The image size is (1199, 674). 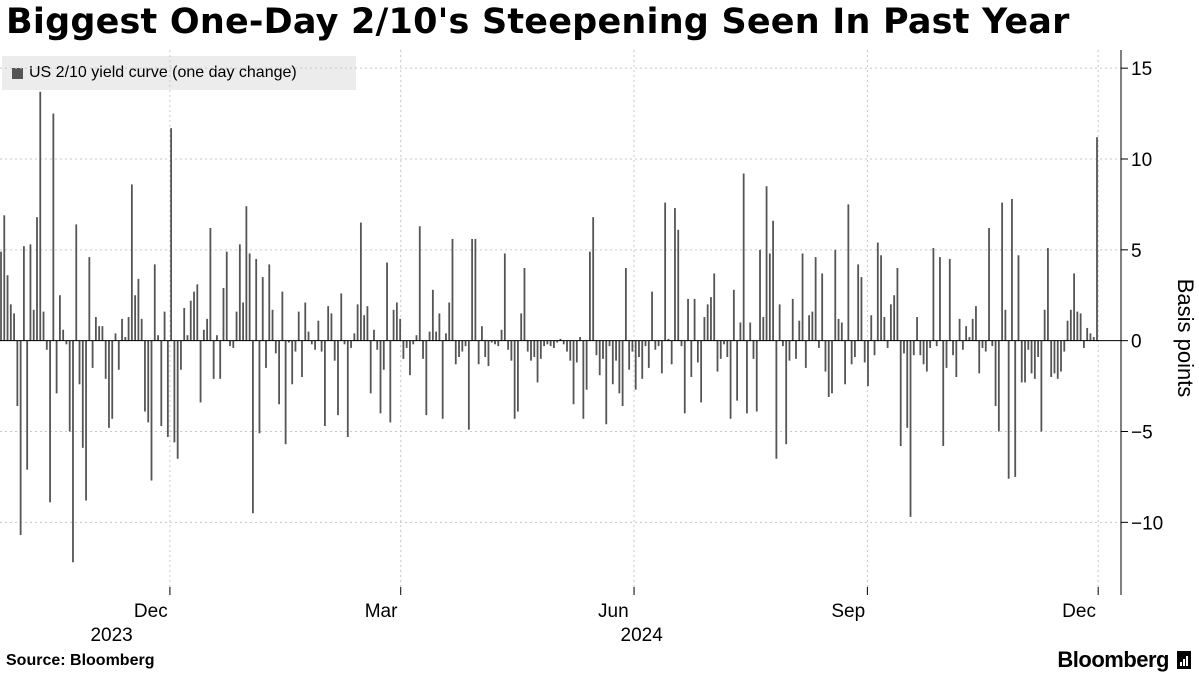 What do you see at coordinates (1141, 69) in the screenshot?
I see `y-tick-label: 15` at bounding box center [1141, 69].